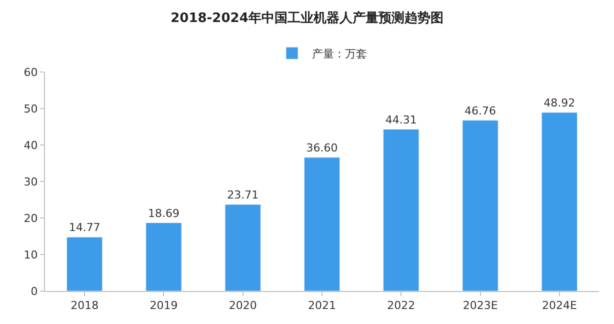 The image size is (614, 324). I want to click on data-label: 23.71, so click(243, 195).